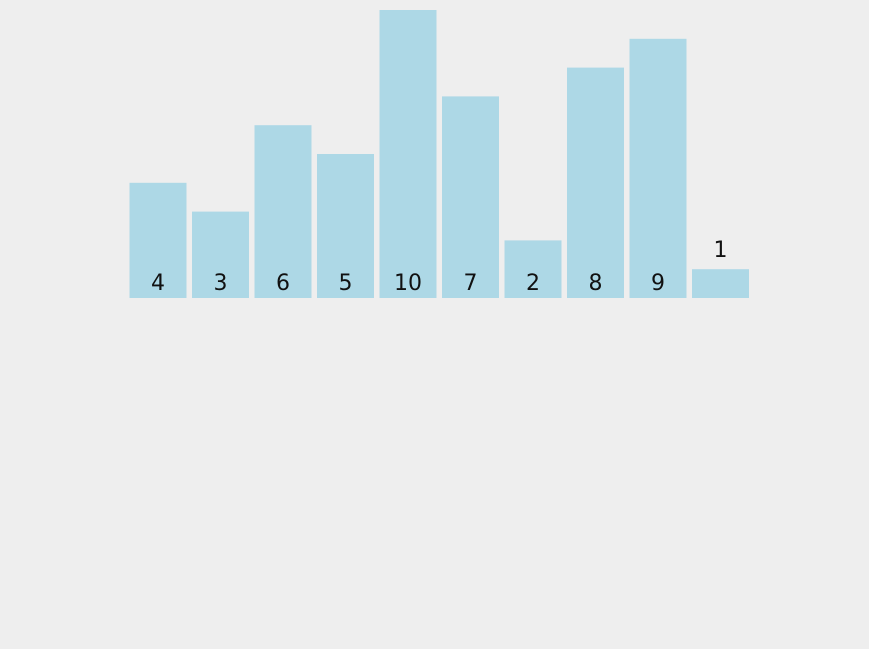 This screenshot has width=869, height=649. Describe the element at coordinates (439, 267) in the screenshot. I see `bar-labels-group: 4 3 6 5 10 7 2 8 9 1` at that location.